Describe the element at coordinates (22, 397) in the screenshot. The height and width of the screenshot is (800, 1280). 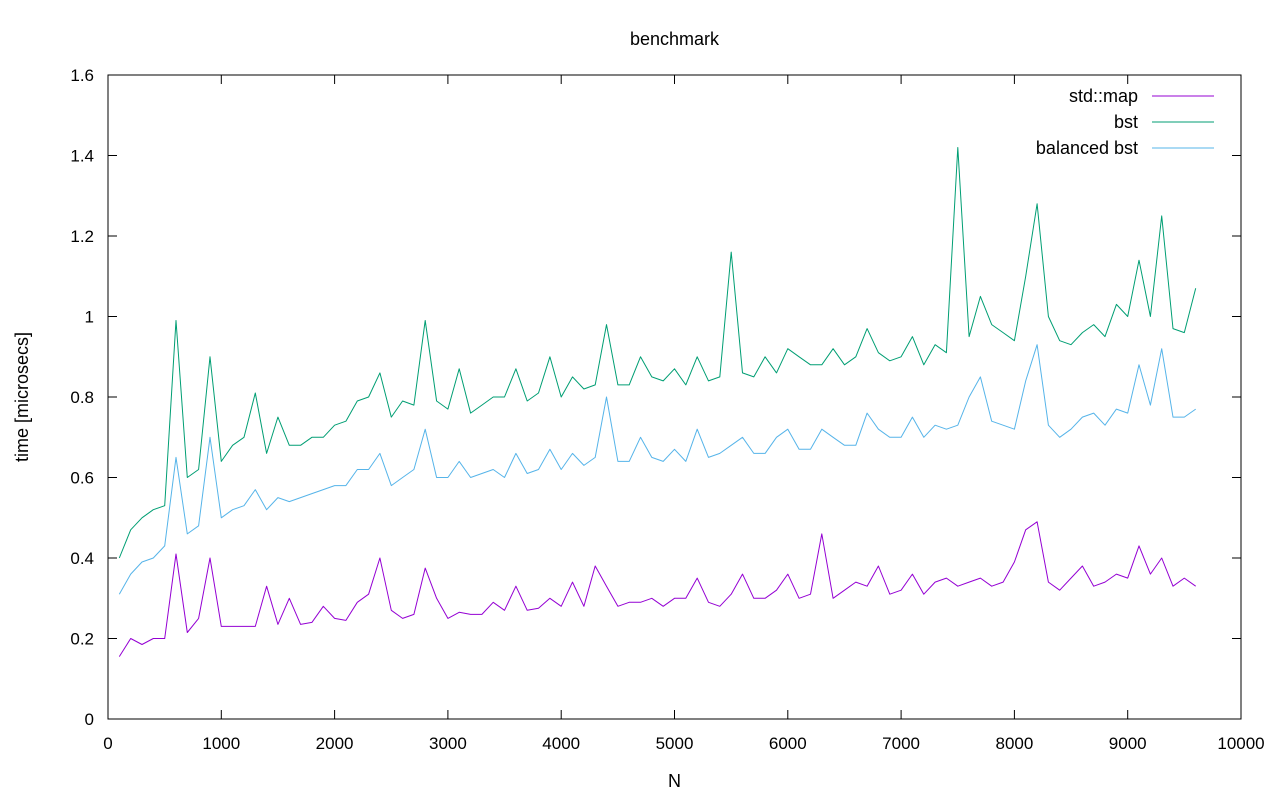
I see `y-axis-label: time [microsecs]` at that location.